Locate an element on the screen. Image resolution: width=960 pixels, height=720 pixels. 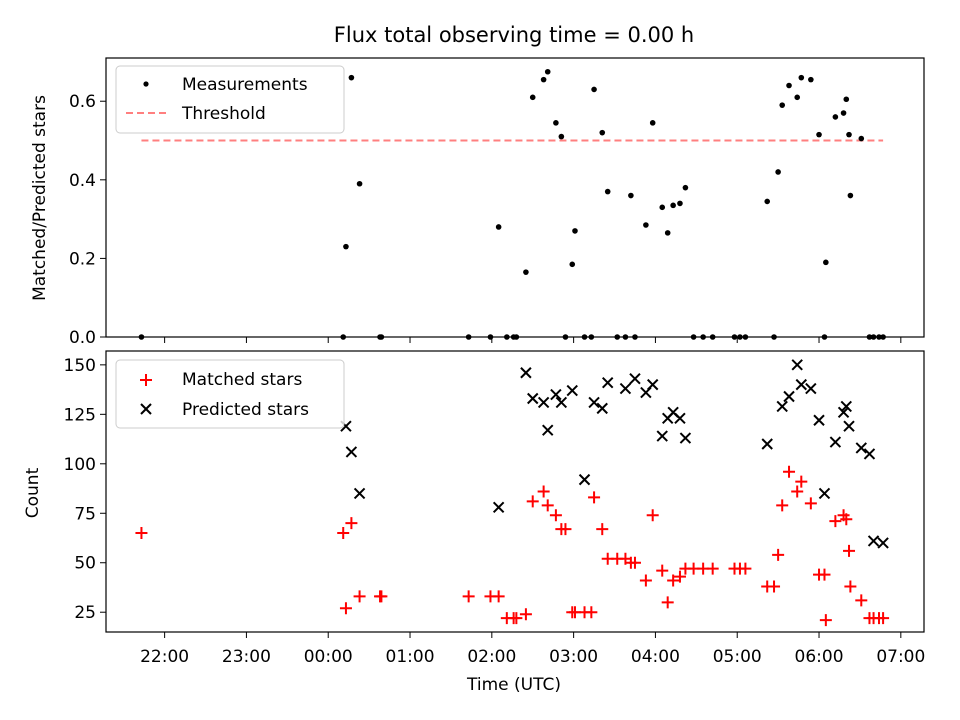
y-tick-label: 0.2 is located at coordinates (82, 259).